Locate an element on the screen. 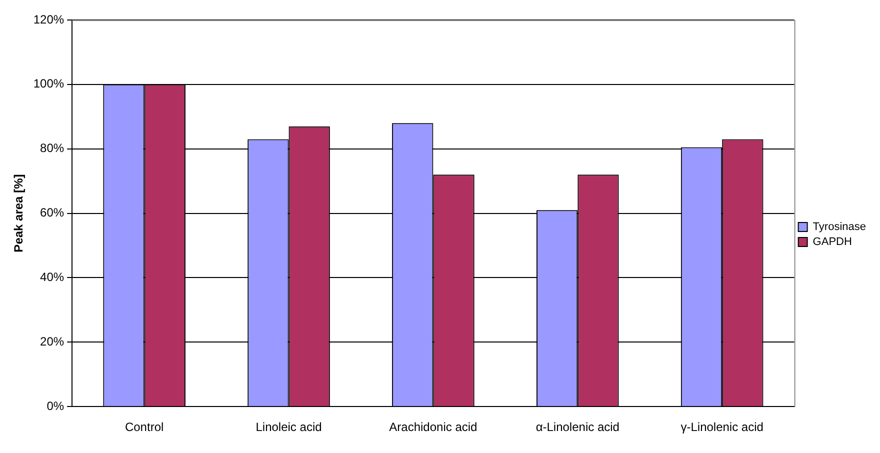 The width and height of the screenshot is (880, 453). y-tick-label: 0% is located at coordinates (55, 405).